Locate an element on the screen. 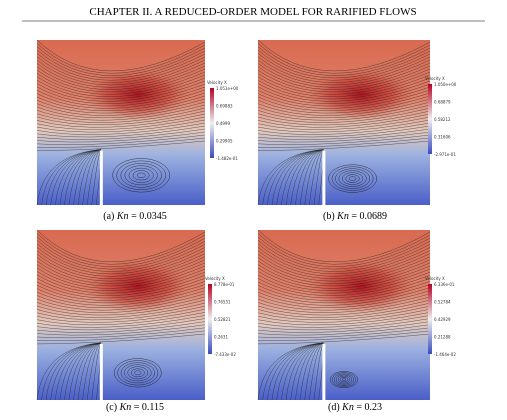 The height and width of the screenshot is (420, 507). caption-value: = 0.23 is located at coordinates (369, 407).